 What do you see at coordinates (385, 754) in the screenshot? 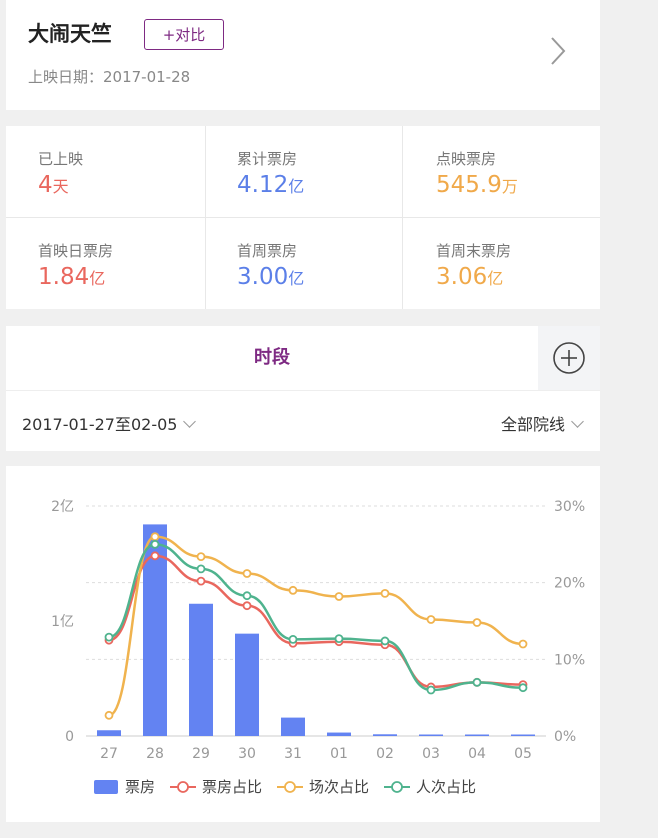
I see `x-axis-tick: 02` at bounding box center [385, 754].